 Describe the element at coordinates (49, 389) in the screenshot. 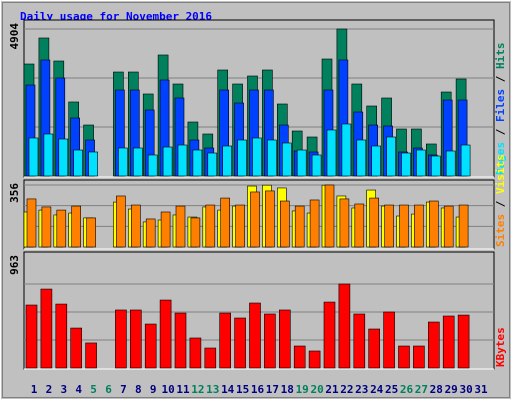

I see `x-tick-label: 2` at that location.